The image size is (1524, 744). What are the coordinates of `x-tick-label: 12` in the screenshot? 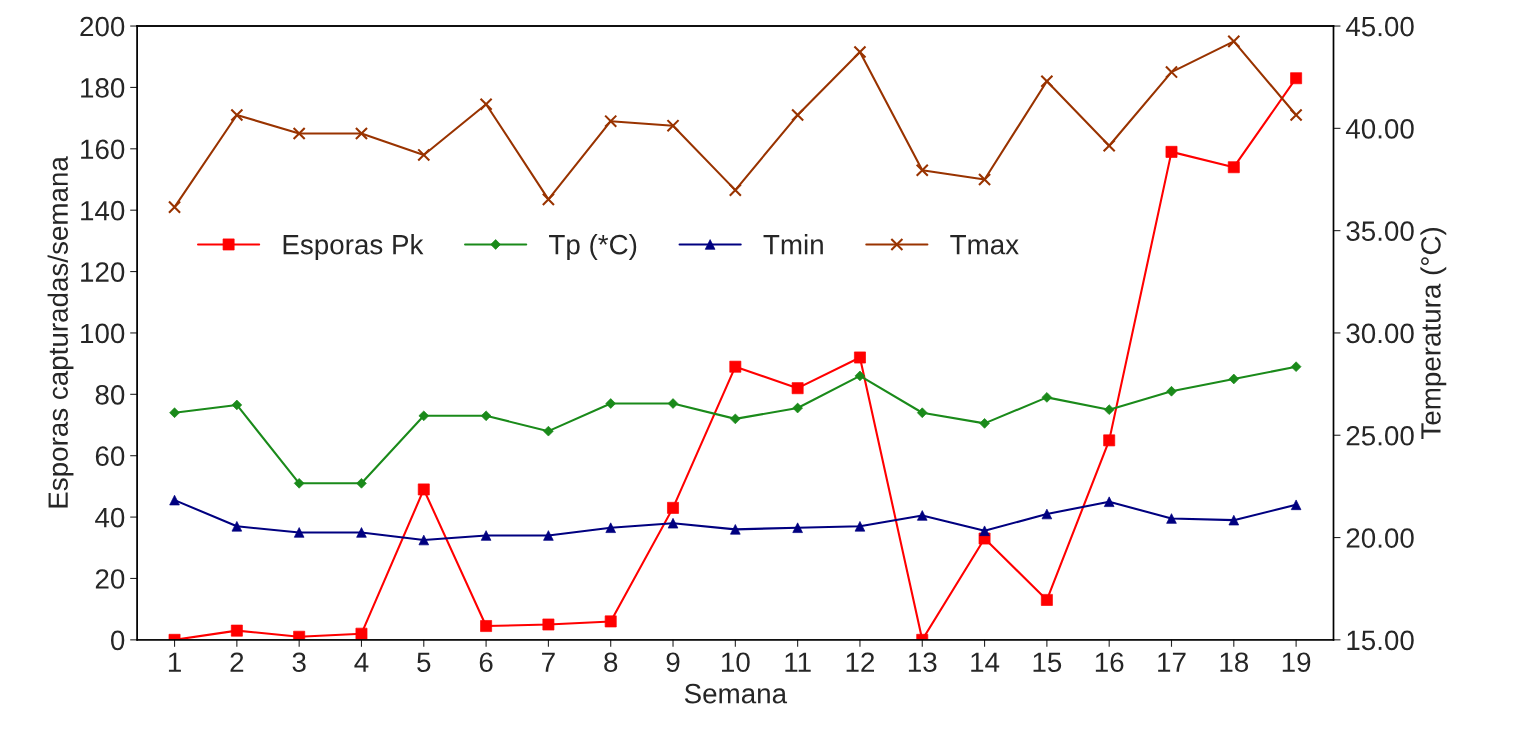 It's located at (860, 662).